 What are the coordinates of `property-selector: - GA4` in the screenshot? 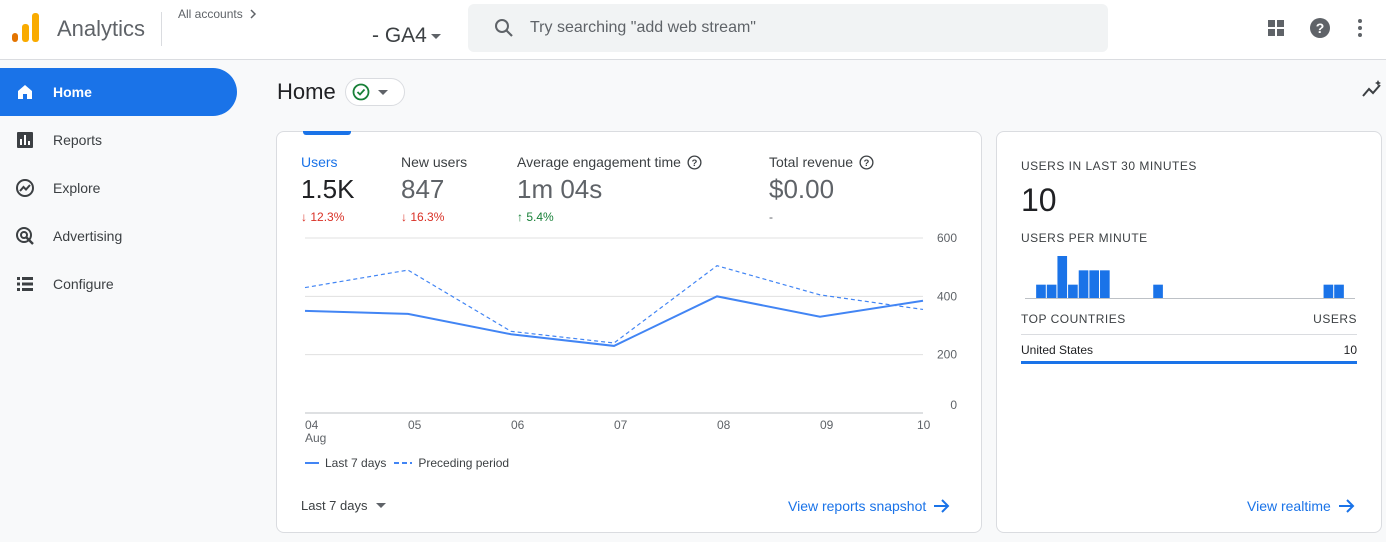 It's located at (406, 36).